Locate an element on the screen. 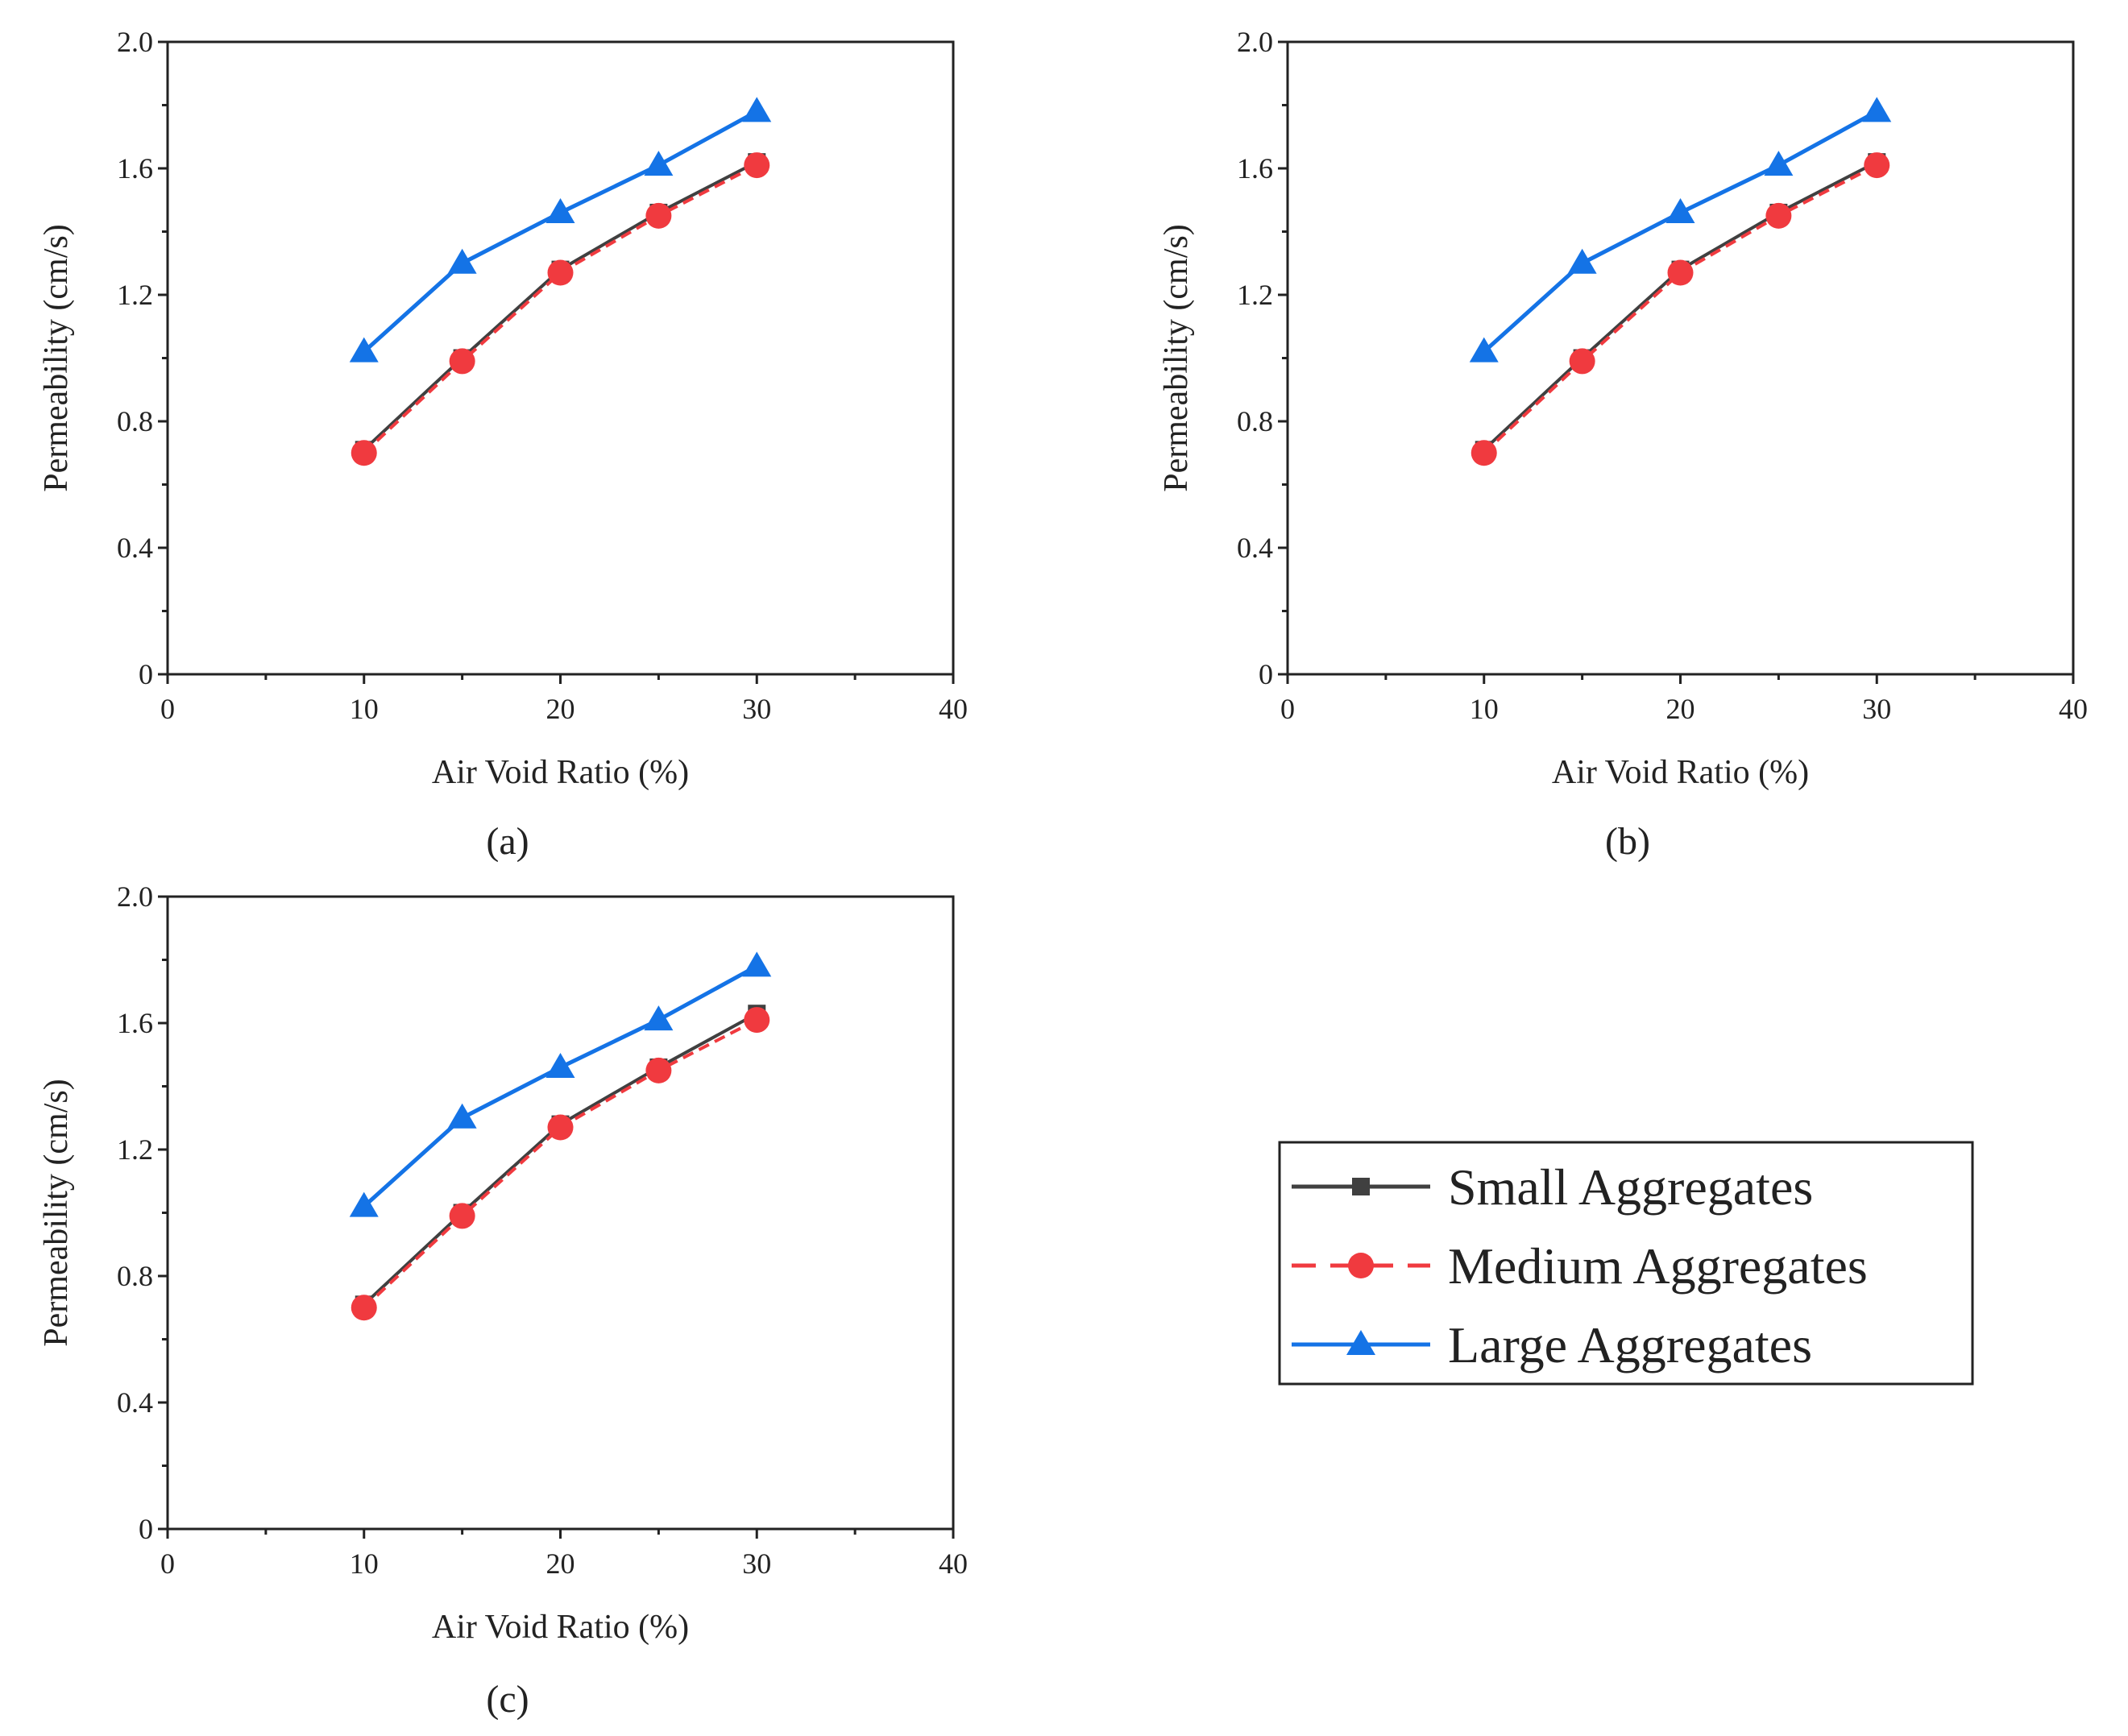  panel-label: (a) is located at coordinates (507, 842).